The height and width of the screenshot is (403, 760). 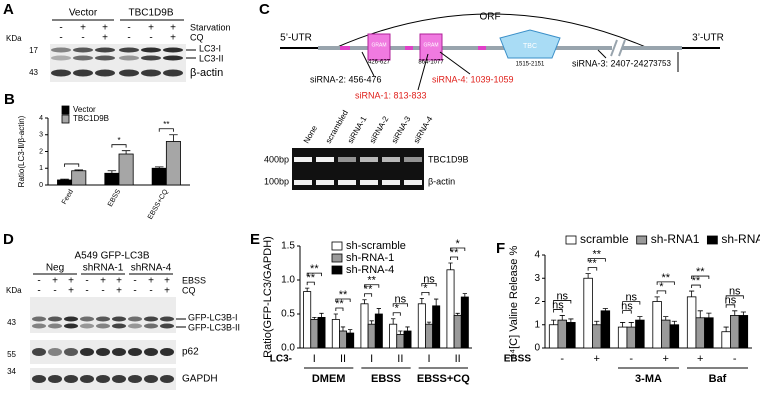 What do you see at coordinates (68, 196) in the screenshot?
I see `x-tick-label: Feed` at bounding box center [68, 196].